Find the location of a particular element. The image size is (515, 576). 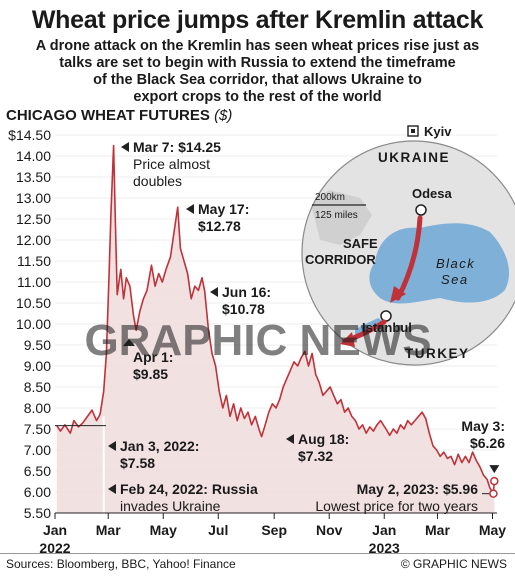

y-tick-label: 11.00 is located at coordinates (34, 282).